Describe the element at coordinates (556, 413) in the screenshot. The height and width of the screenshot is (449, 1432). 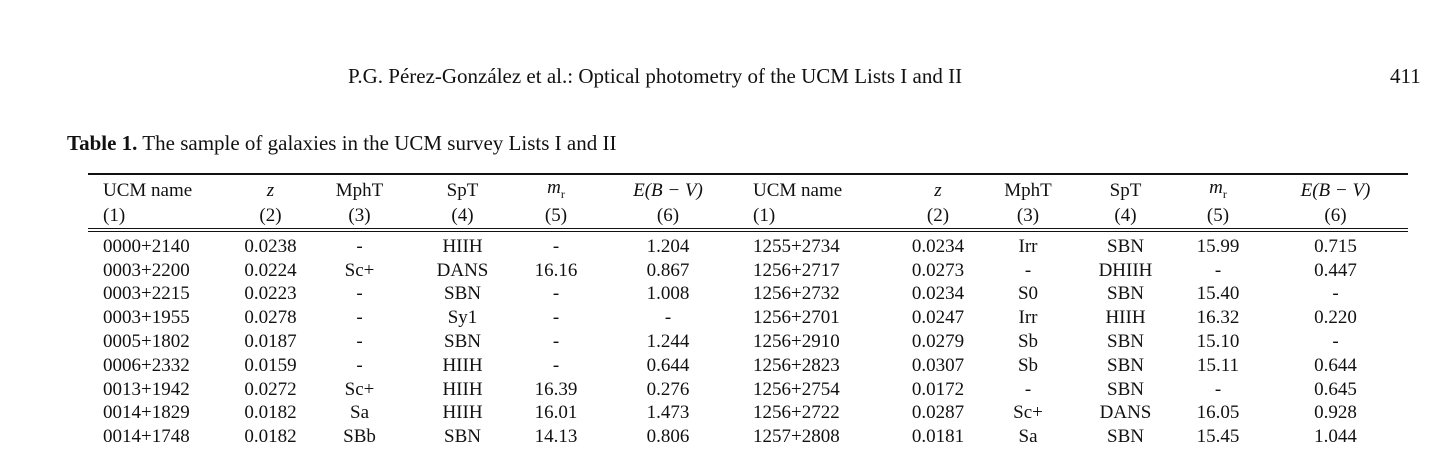
I see `table-cell: 16.01` at that location.